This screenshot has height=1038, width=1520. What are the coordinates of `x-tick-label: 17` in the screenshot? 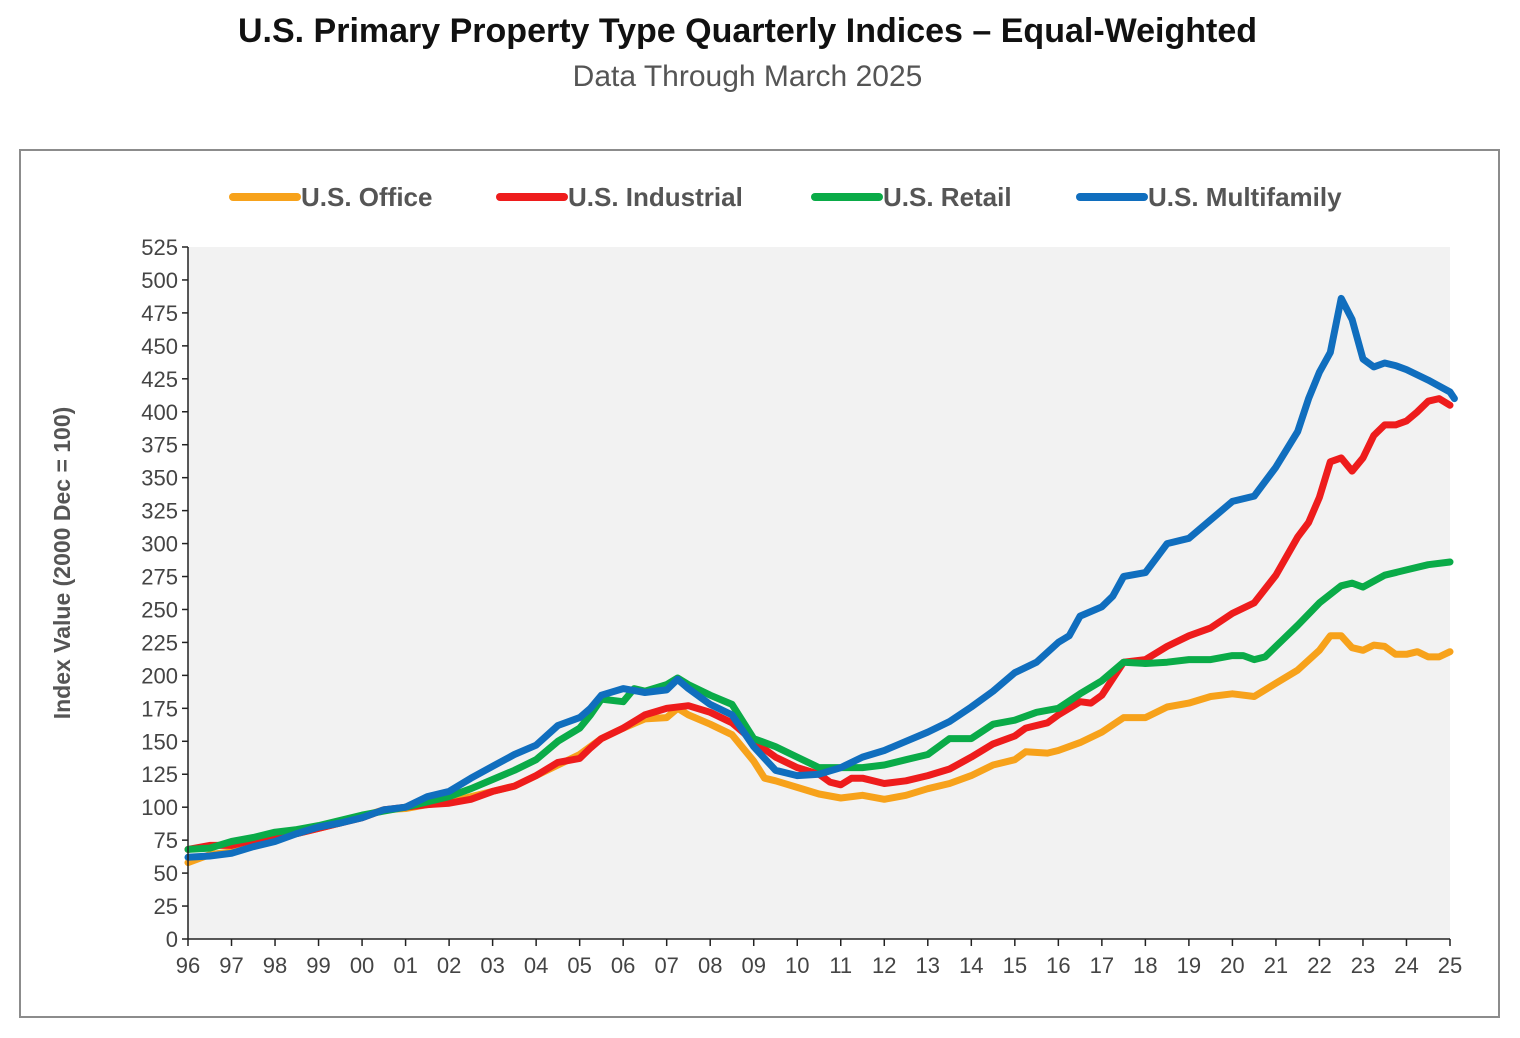 It's located at (1102, 965).